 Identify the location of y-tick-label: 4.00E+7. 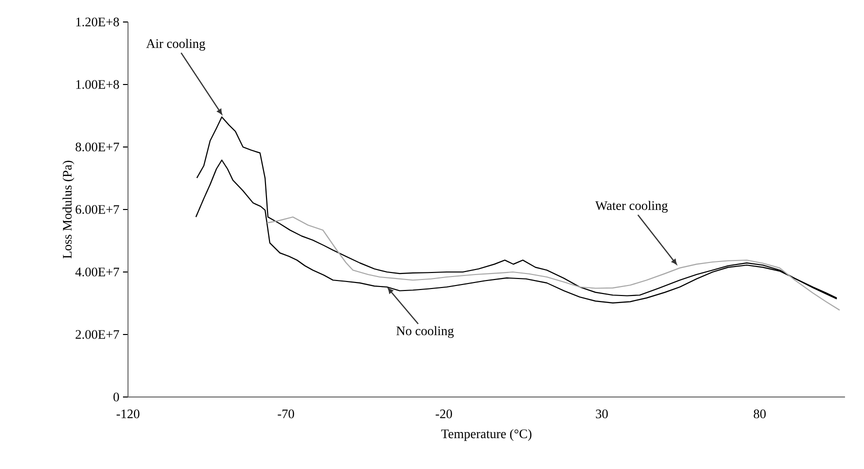
(97, 272).